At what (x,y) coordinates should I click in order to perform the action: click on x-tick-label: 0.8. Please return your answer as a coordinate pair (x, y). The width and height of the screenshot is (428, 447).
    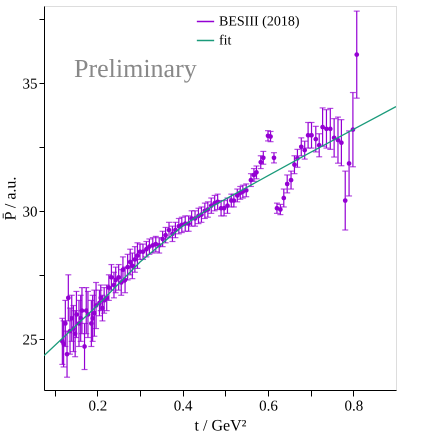
    Looking at the image, I should click on (354, 406).